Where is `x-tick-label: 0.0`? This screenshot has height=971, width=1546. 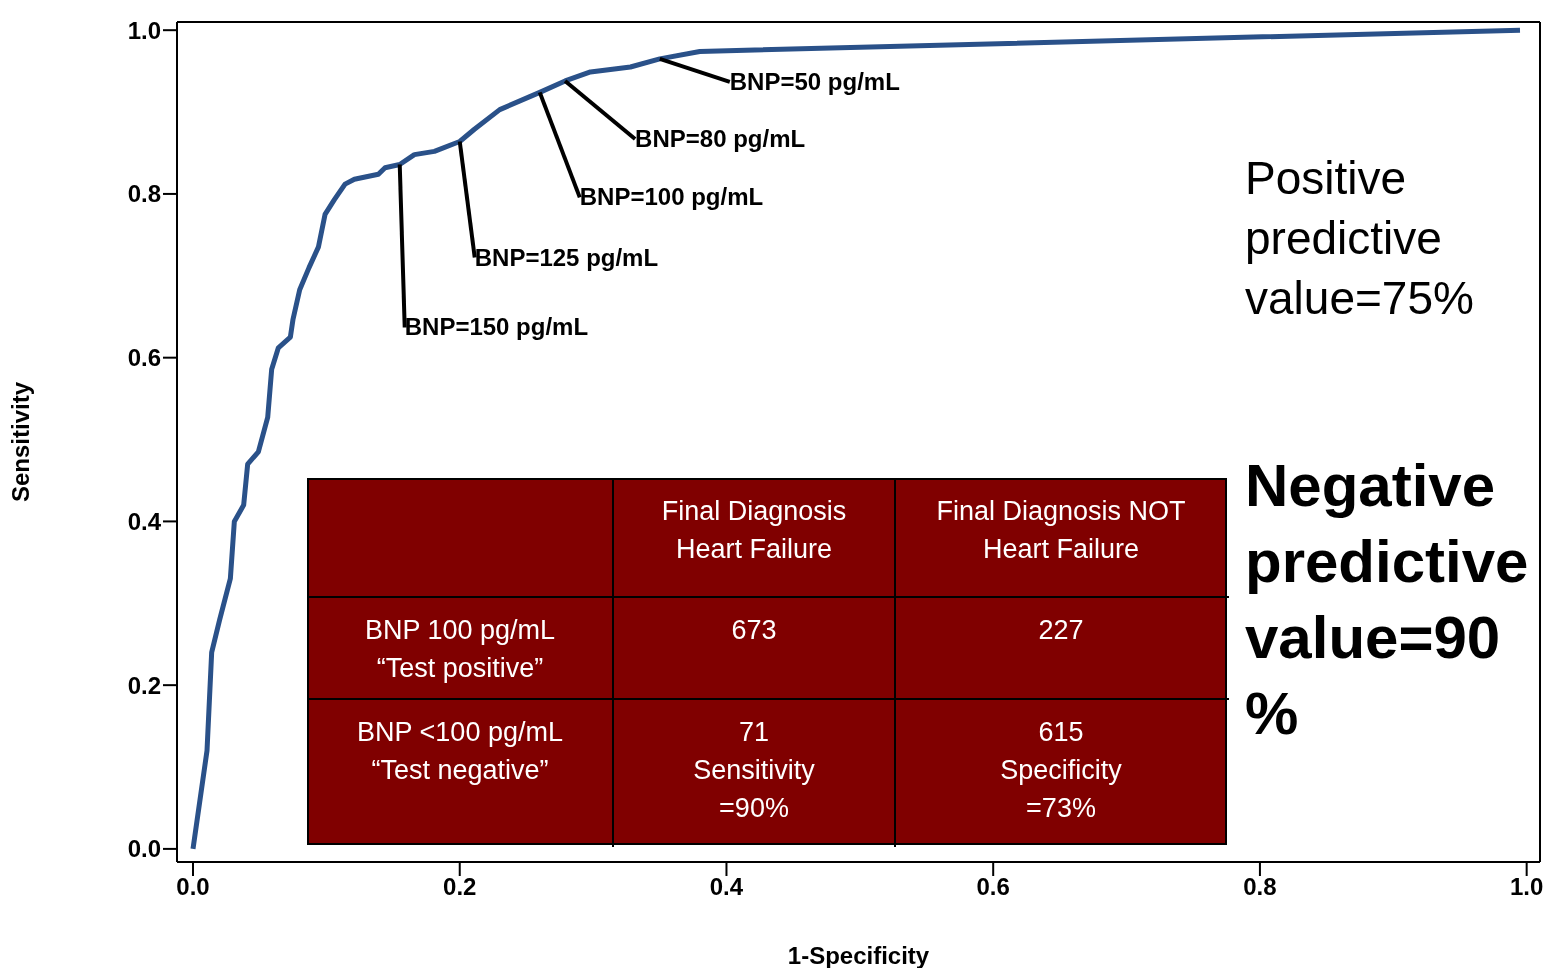
x-tick-label: 0.0 is located at coordinates (193, 887).